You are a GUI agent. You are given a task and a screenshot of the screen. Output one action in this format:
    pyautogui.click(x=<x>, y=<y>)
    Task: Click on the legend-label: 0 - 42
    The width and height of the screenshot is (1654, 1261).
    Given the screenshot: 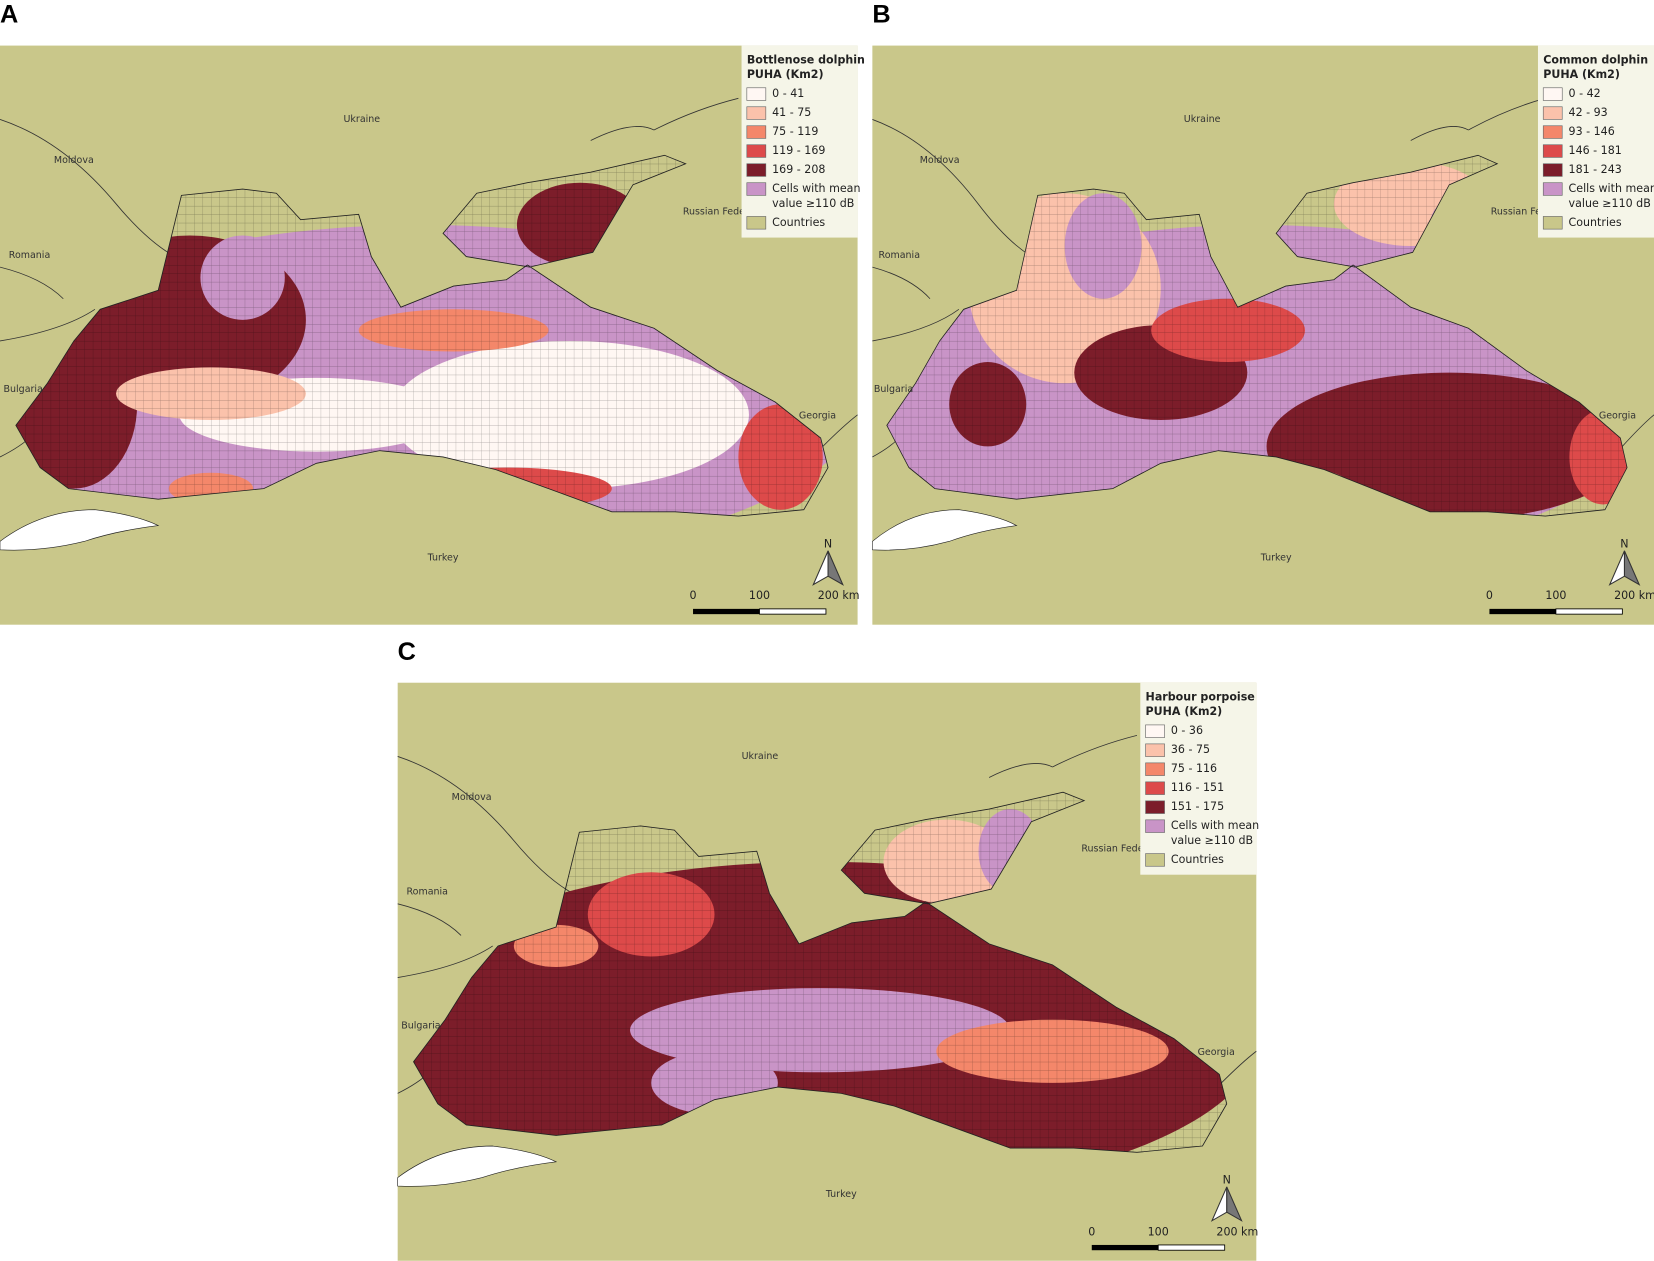 What is the action you would take?
    pyautogui.click(x=1585, y=93)
    